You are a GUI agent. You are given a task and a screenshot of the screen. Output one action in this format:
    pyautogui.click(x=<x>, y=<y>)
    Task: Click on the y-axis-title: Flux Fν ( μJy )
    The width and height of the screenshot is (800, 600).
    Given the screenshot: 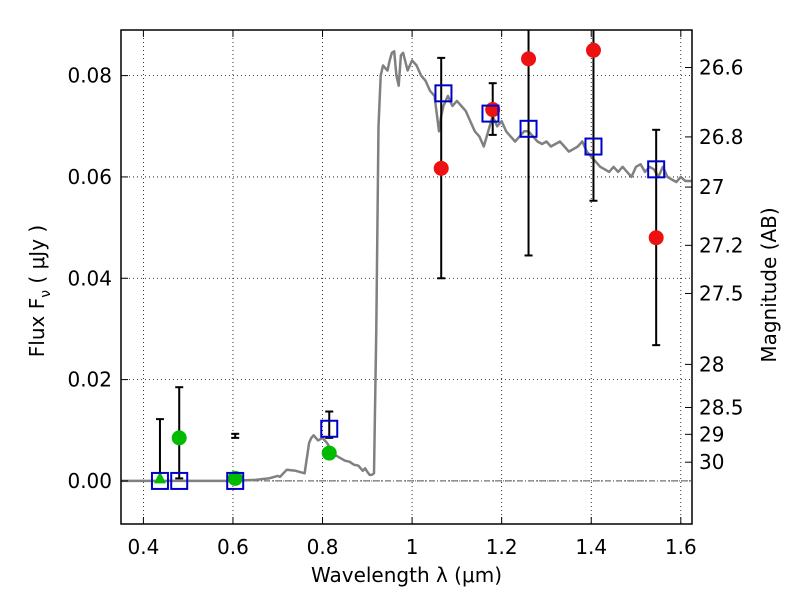 What is the action you would take?
    pyautogui.click(x=39, y=291)
    